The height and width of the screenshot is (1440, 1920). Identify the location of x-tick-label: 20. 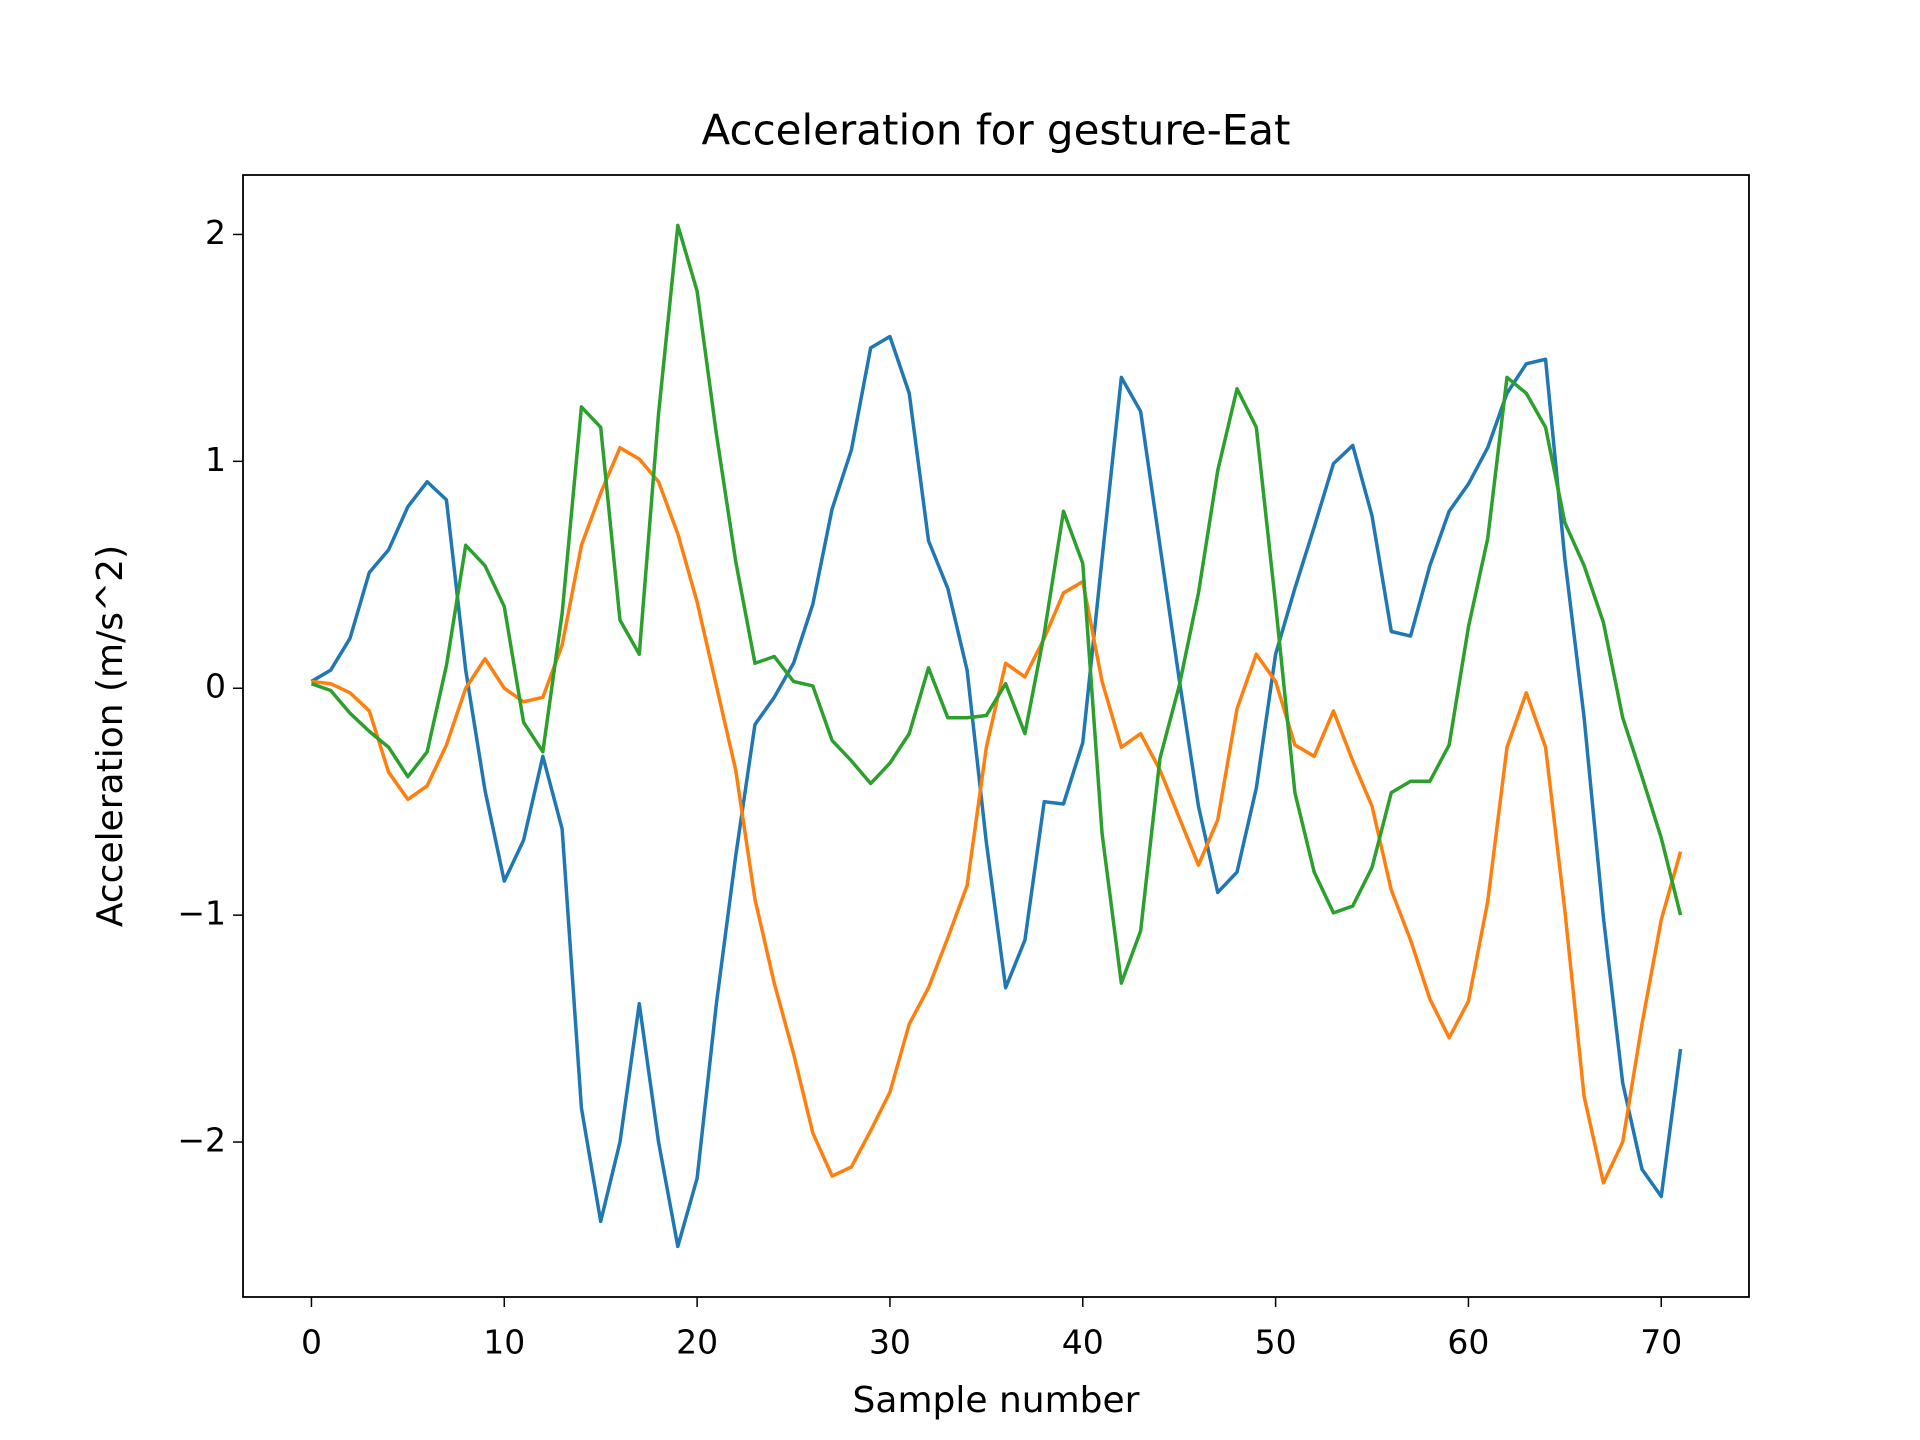
(697, 1342).